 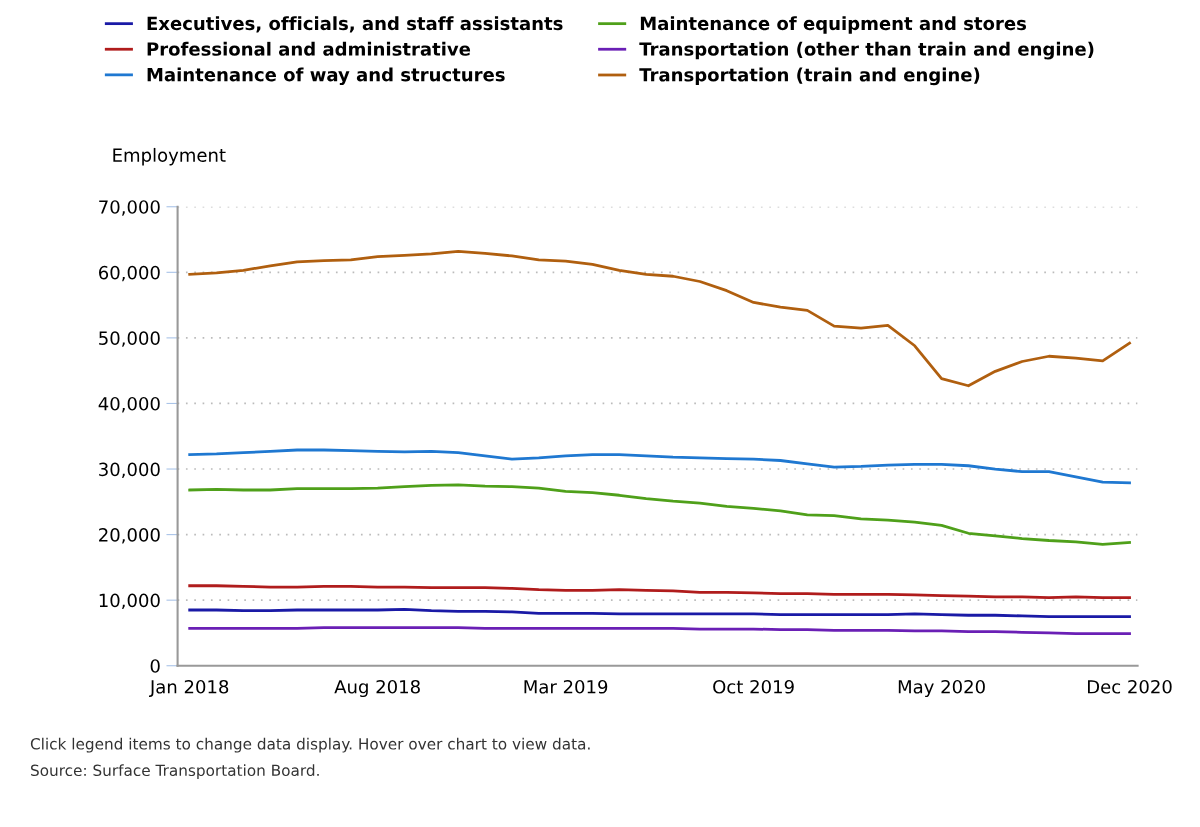 What do you see at coordinates (833, 25) in the screenshot?
I see `legend-label: Maintenance of equipment and stores` at bounding box center [833, 25].